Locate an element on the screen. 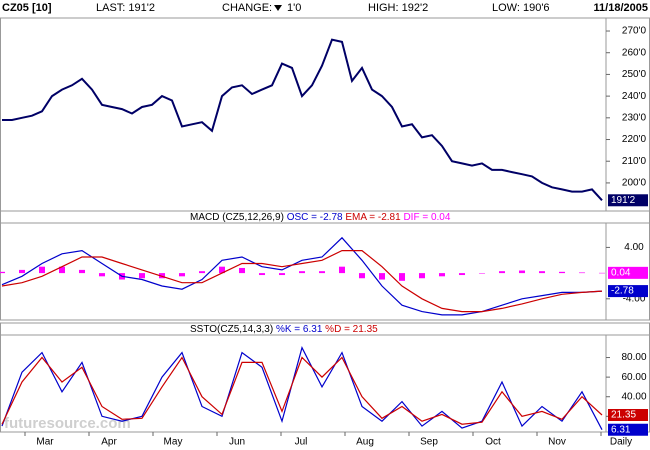 The image size is (650, 450). value-box-label: 191'2 is located at coordinates (623, 200).